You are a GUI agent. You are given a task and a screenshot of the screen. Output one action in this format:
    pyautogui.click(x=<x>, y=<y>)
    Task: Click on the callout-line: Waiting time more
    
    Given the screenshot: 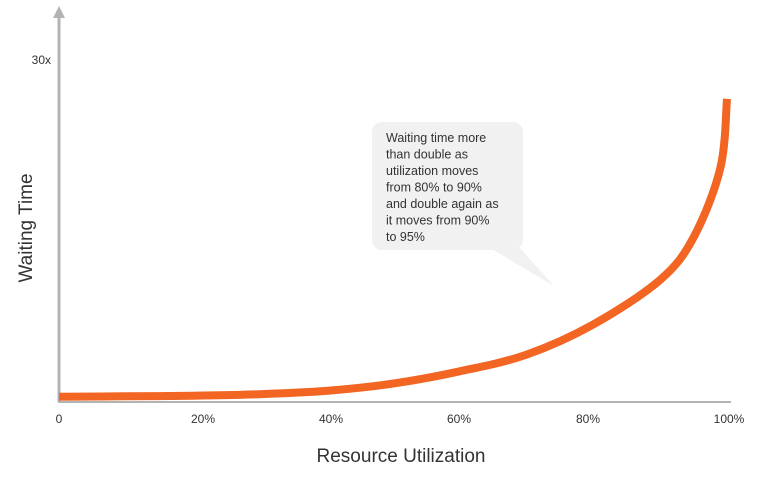 What is the action you would take?
    pyautogui.click(x=436, y=138)
    